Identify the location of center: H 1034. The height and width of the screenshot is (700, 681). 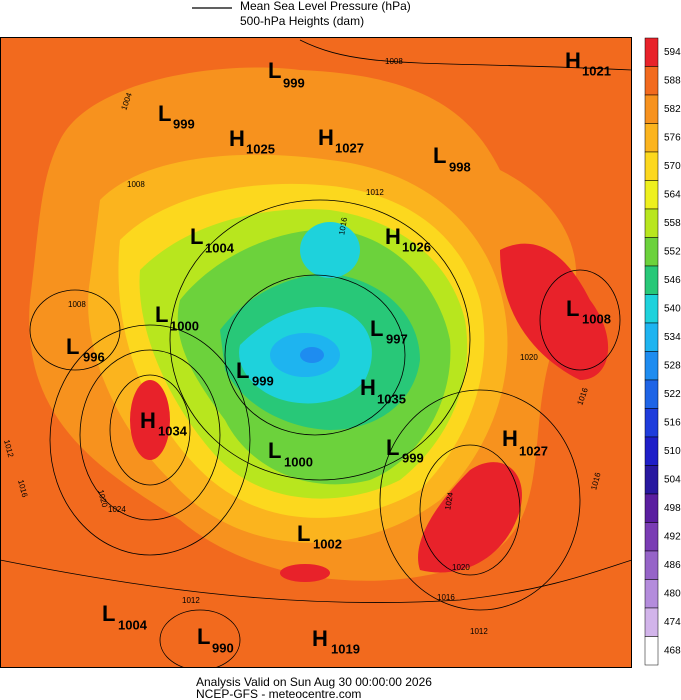
(164, 423).